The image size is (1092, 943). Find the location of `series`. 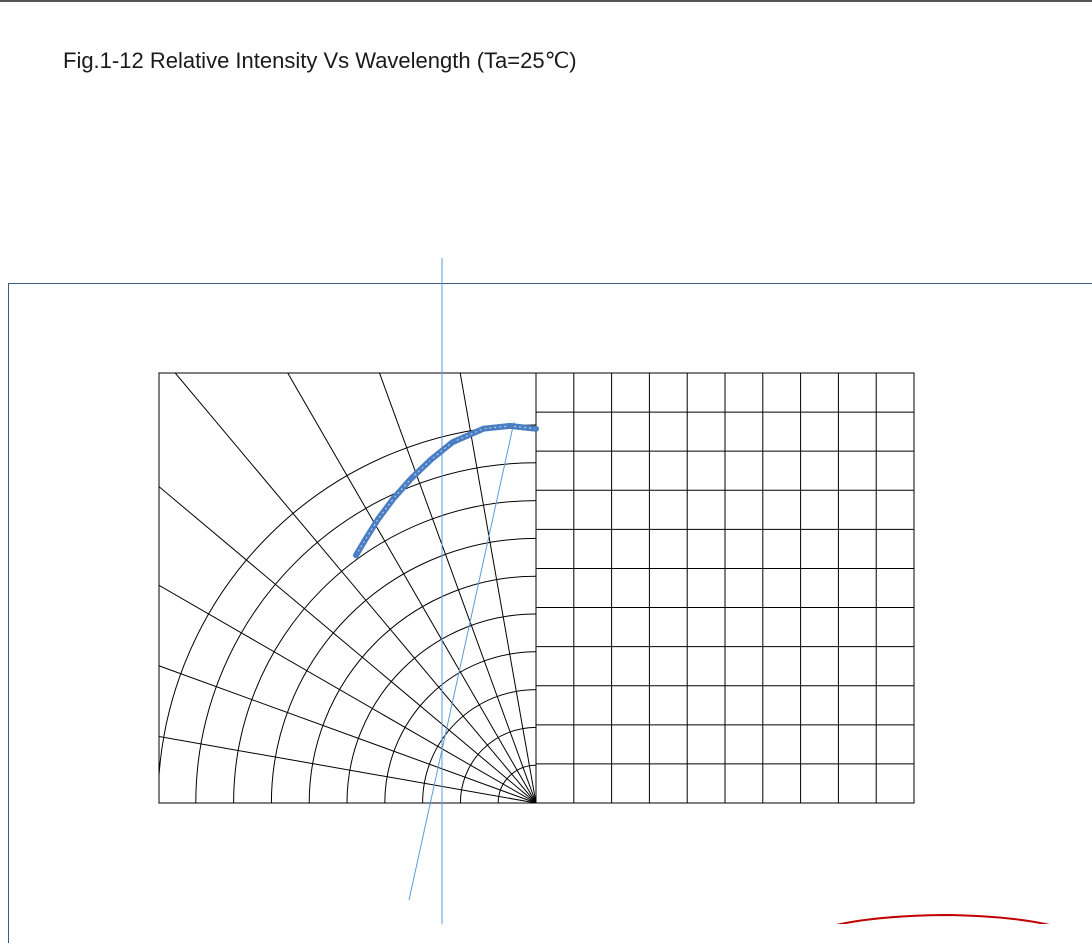

series is located at coordinates (446, 490).